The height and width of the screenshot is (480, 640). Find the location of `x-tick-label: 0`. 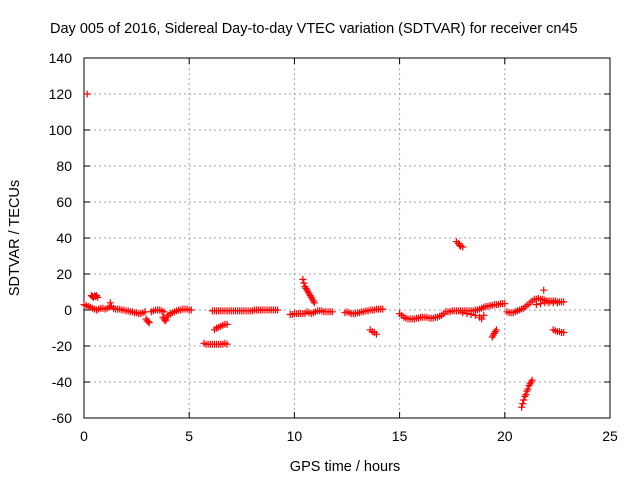

x-tick-label: 0 is located at coordinates (84, 436).